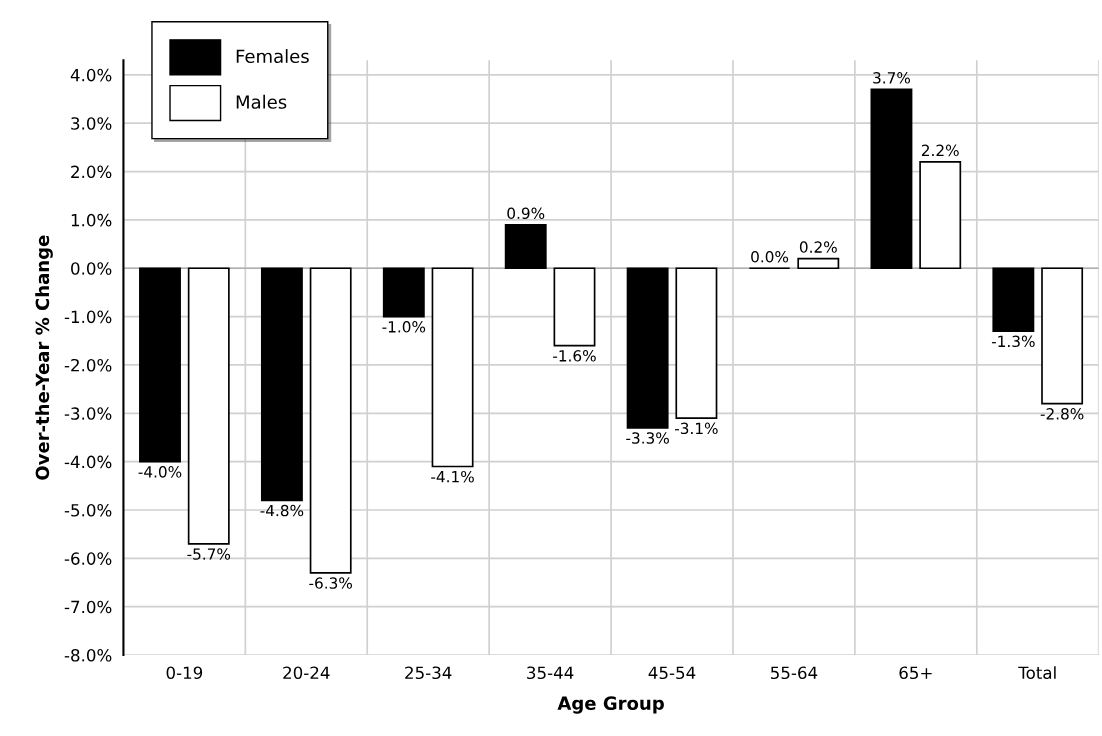 This screenshot has height=736, width=1102. I want to click on data-label: -3.1%, so click(696, 428).